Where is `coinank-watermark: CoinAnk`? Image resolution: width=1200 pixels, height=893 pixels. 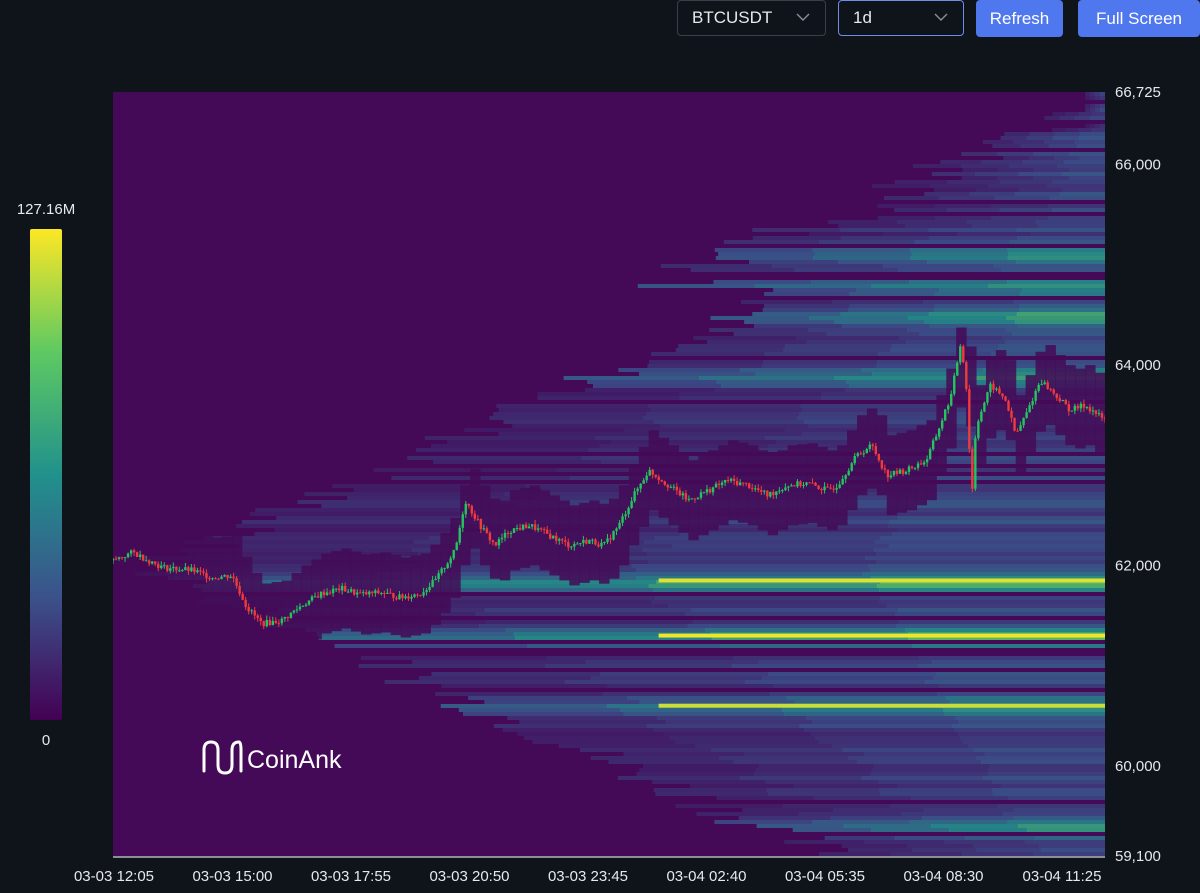
coinank-watermark: CoinAnk is located at coordinates (272, 757).